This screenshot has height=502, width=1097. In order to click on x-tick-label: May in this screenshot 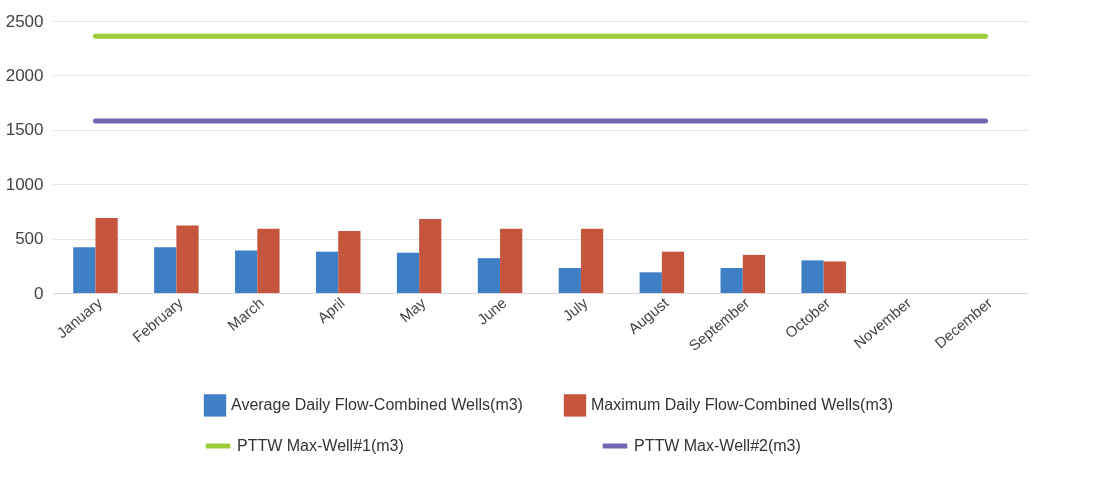, I will do `click(413, 309)`.